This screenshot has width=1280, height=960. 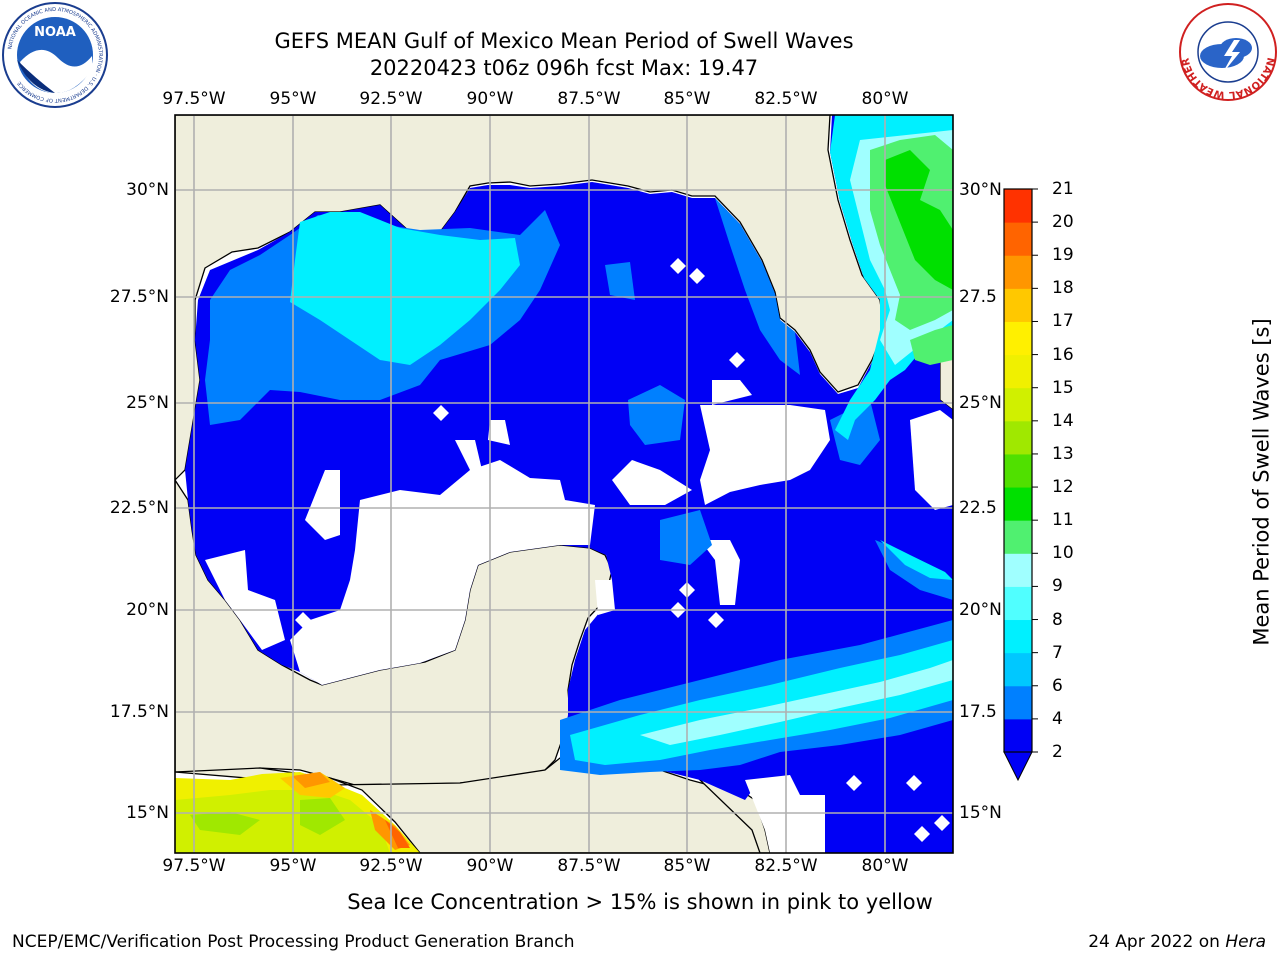 What do you see at coordinates (405, 288) in the screenshot?
I see `field-6-7s` at bounding box center [405, 288].